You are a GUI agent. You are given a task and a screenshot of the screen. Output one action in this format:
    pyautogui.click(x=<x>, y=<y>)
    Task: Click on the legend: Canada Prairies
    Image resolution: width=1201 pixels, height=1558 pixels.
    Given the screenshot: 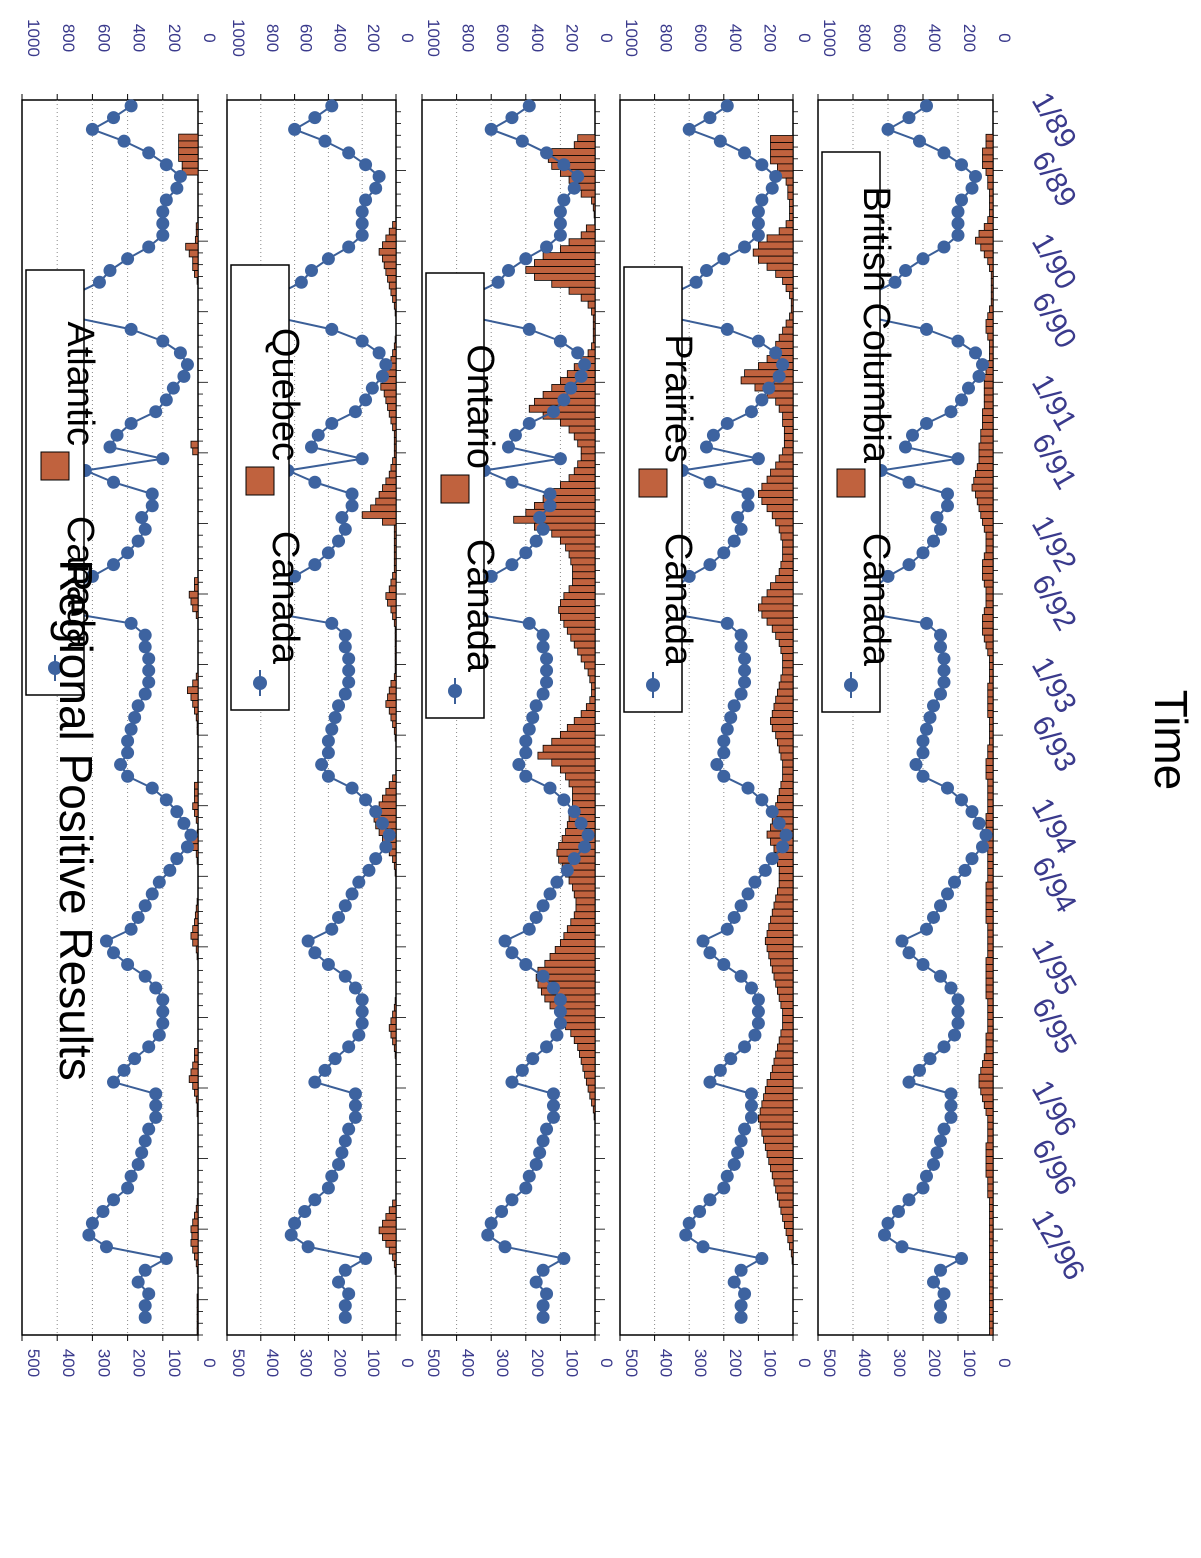 What is the action you would take?
    pyautogui.click(x=661, y=489)
    